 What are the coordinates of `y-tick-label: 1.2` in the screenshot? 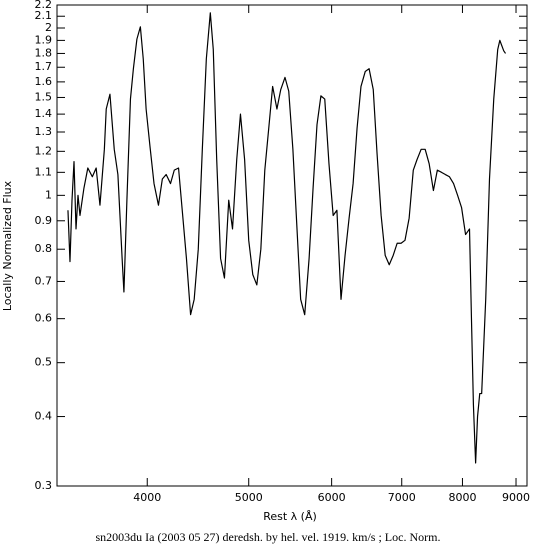 It's located at (44, 150).